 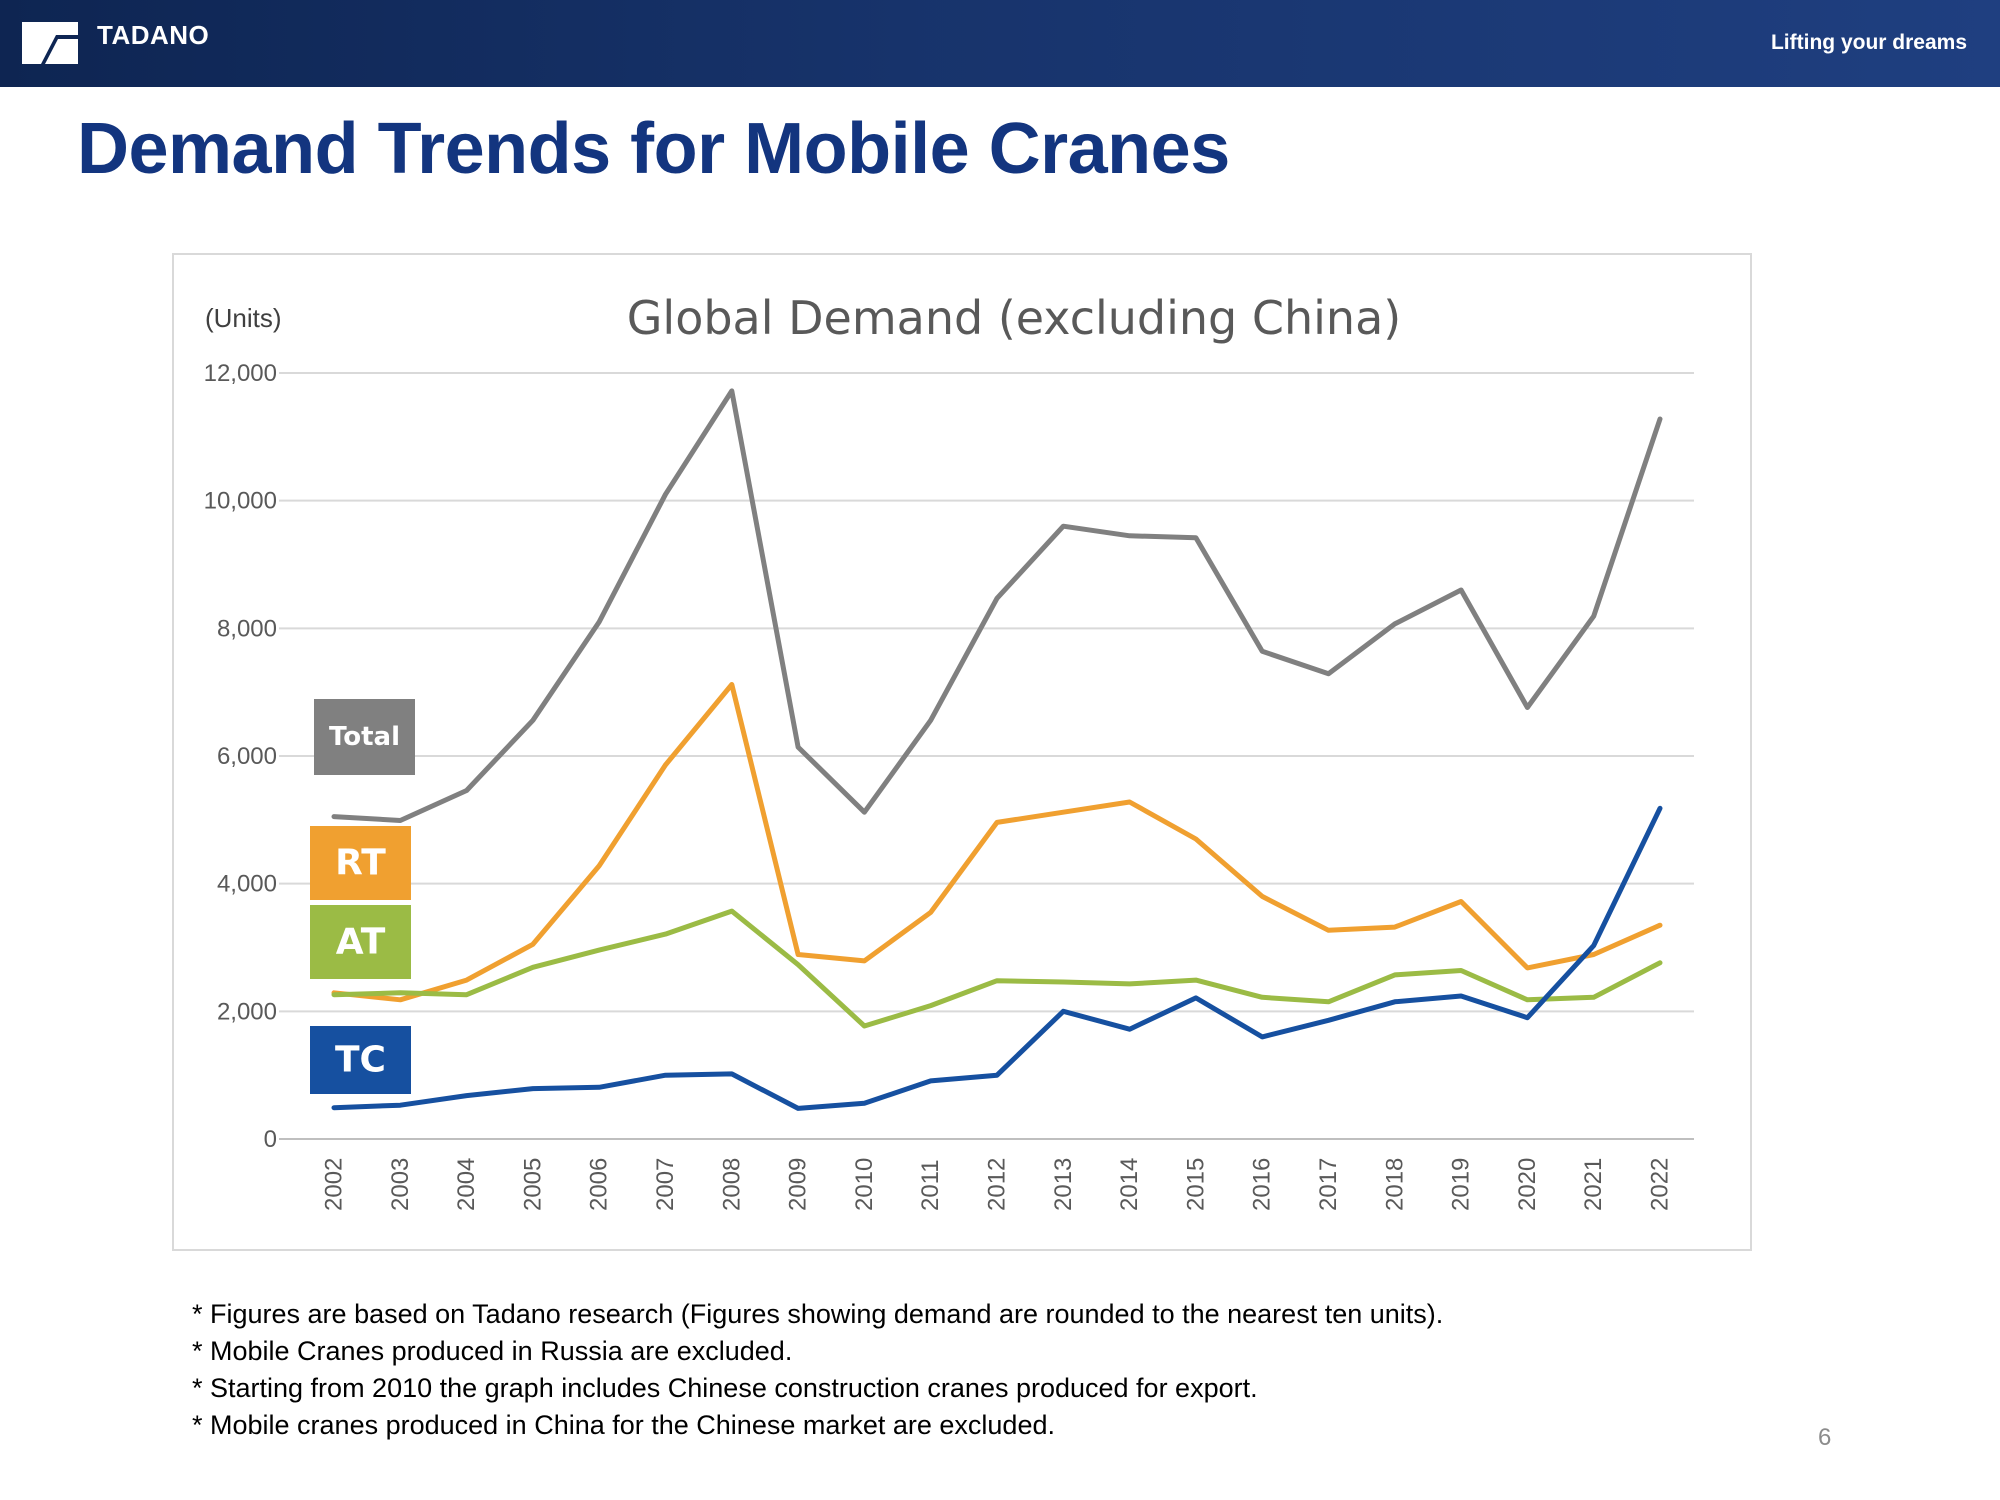 I want to click on series-label-tc: TC, so click(x=360, y=1060).